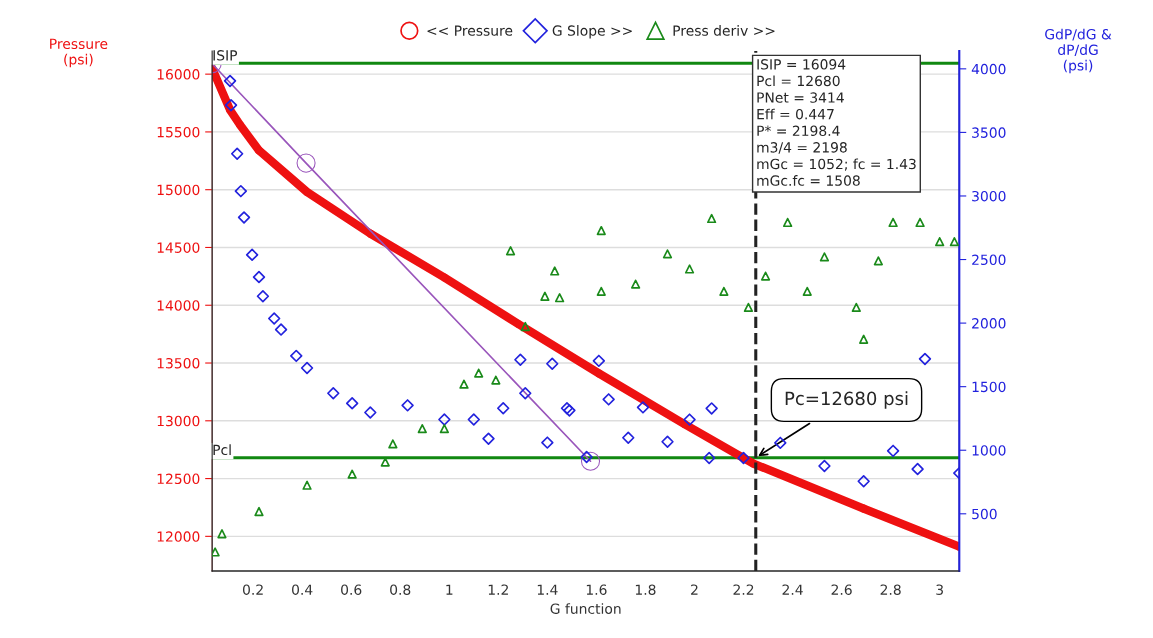  What do you see at coordinates (841, 589) in the screenshot?
I see `x-tick-label: 2.6` at bounding box center [841, 589].